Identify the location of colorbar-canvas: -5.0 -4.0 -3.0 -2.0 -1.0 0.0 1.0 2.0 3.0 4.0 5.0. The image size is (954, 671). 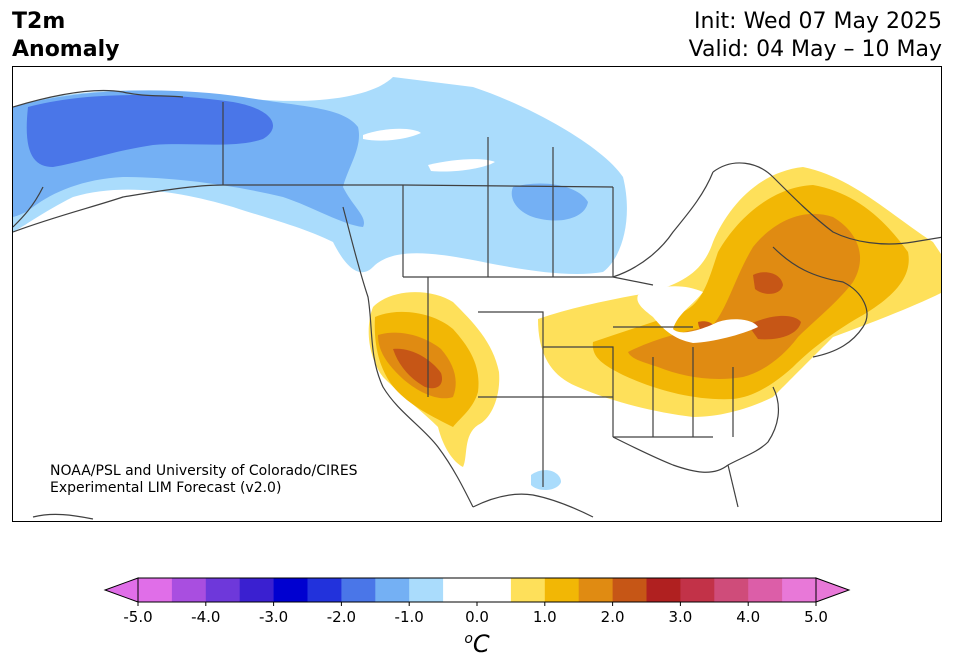
(477, 601).